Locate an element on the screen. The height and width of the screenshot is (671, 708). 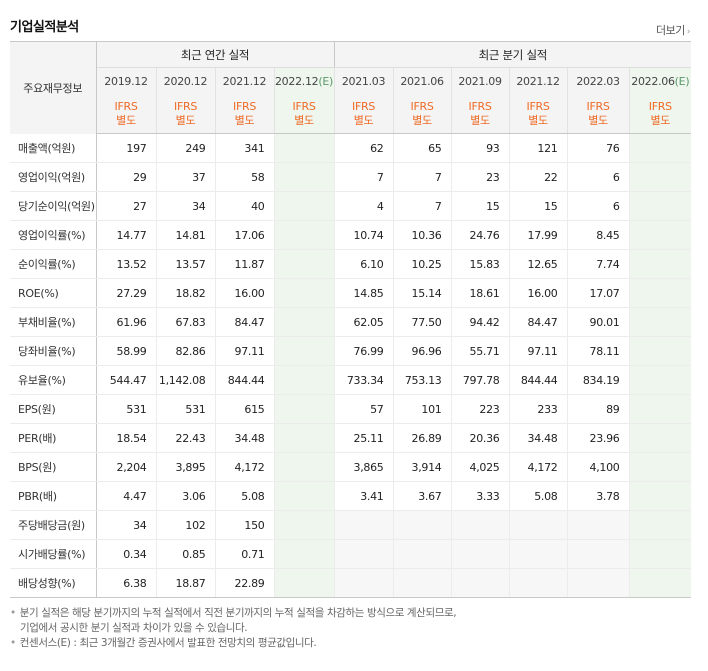
table-cell: 12.65 is located at coordinates (538, 264).